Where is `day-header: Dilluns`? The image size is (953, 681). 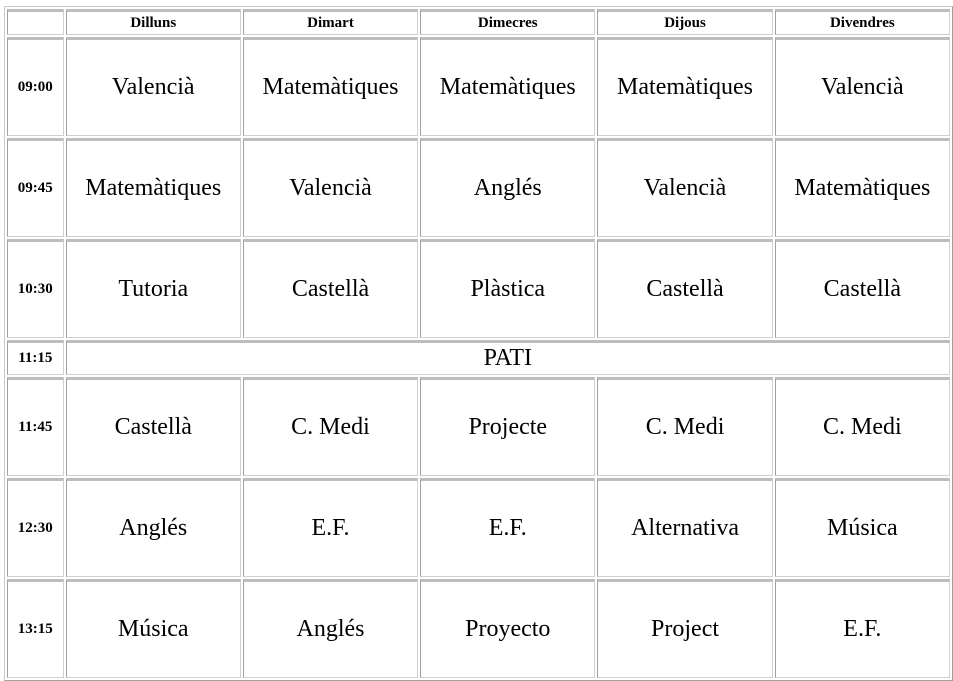 day-header: Dilluns is located at coordinates (153, 22).